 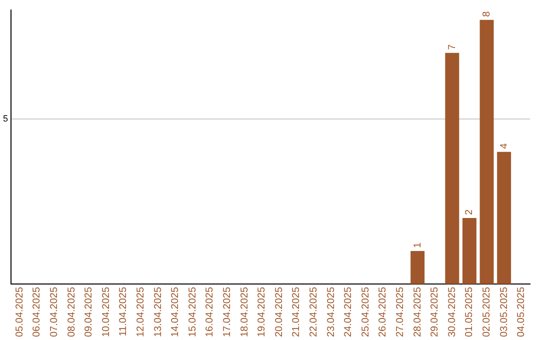 What do you see at coordinates (470, 211) in the screenshot?
I see `data-label: 2` at bounding box center [470, 211].